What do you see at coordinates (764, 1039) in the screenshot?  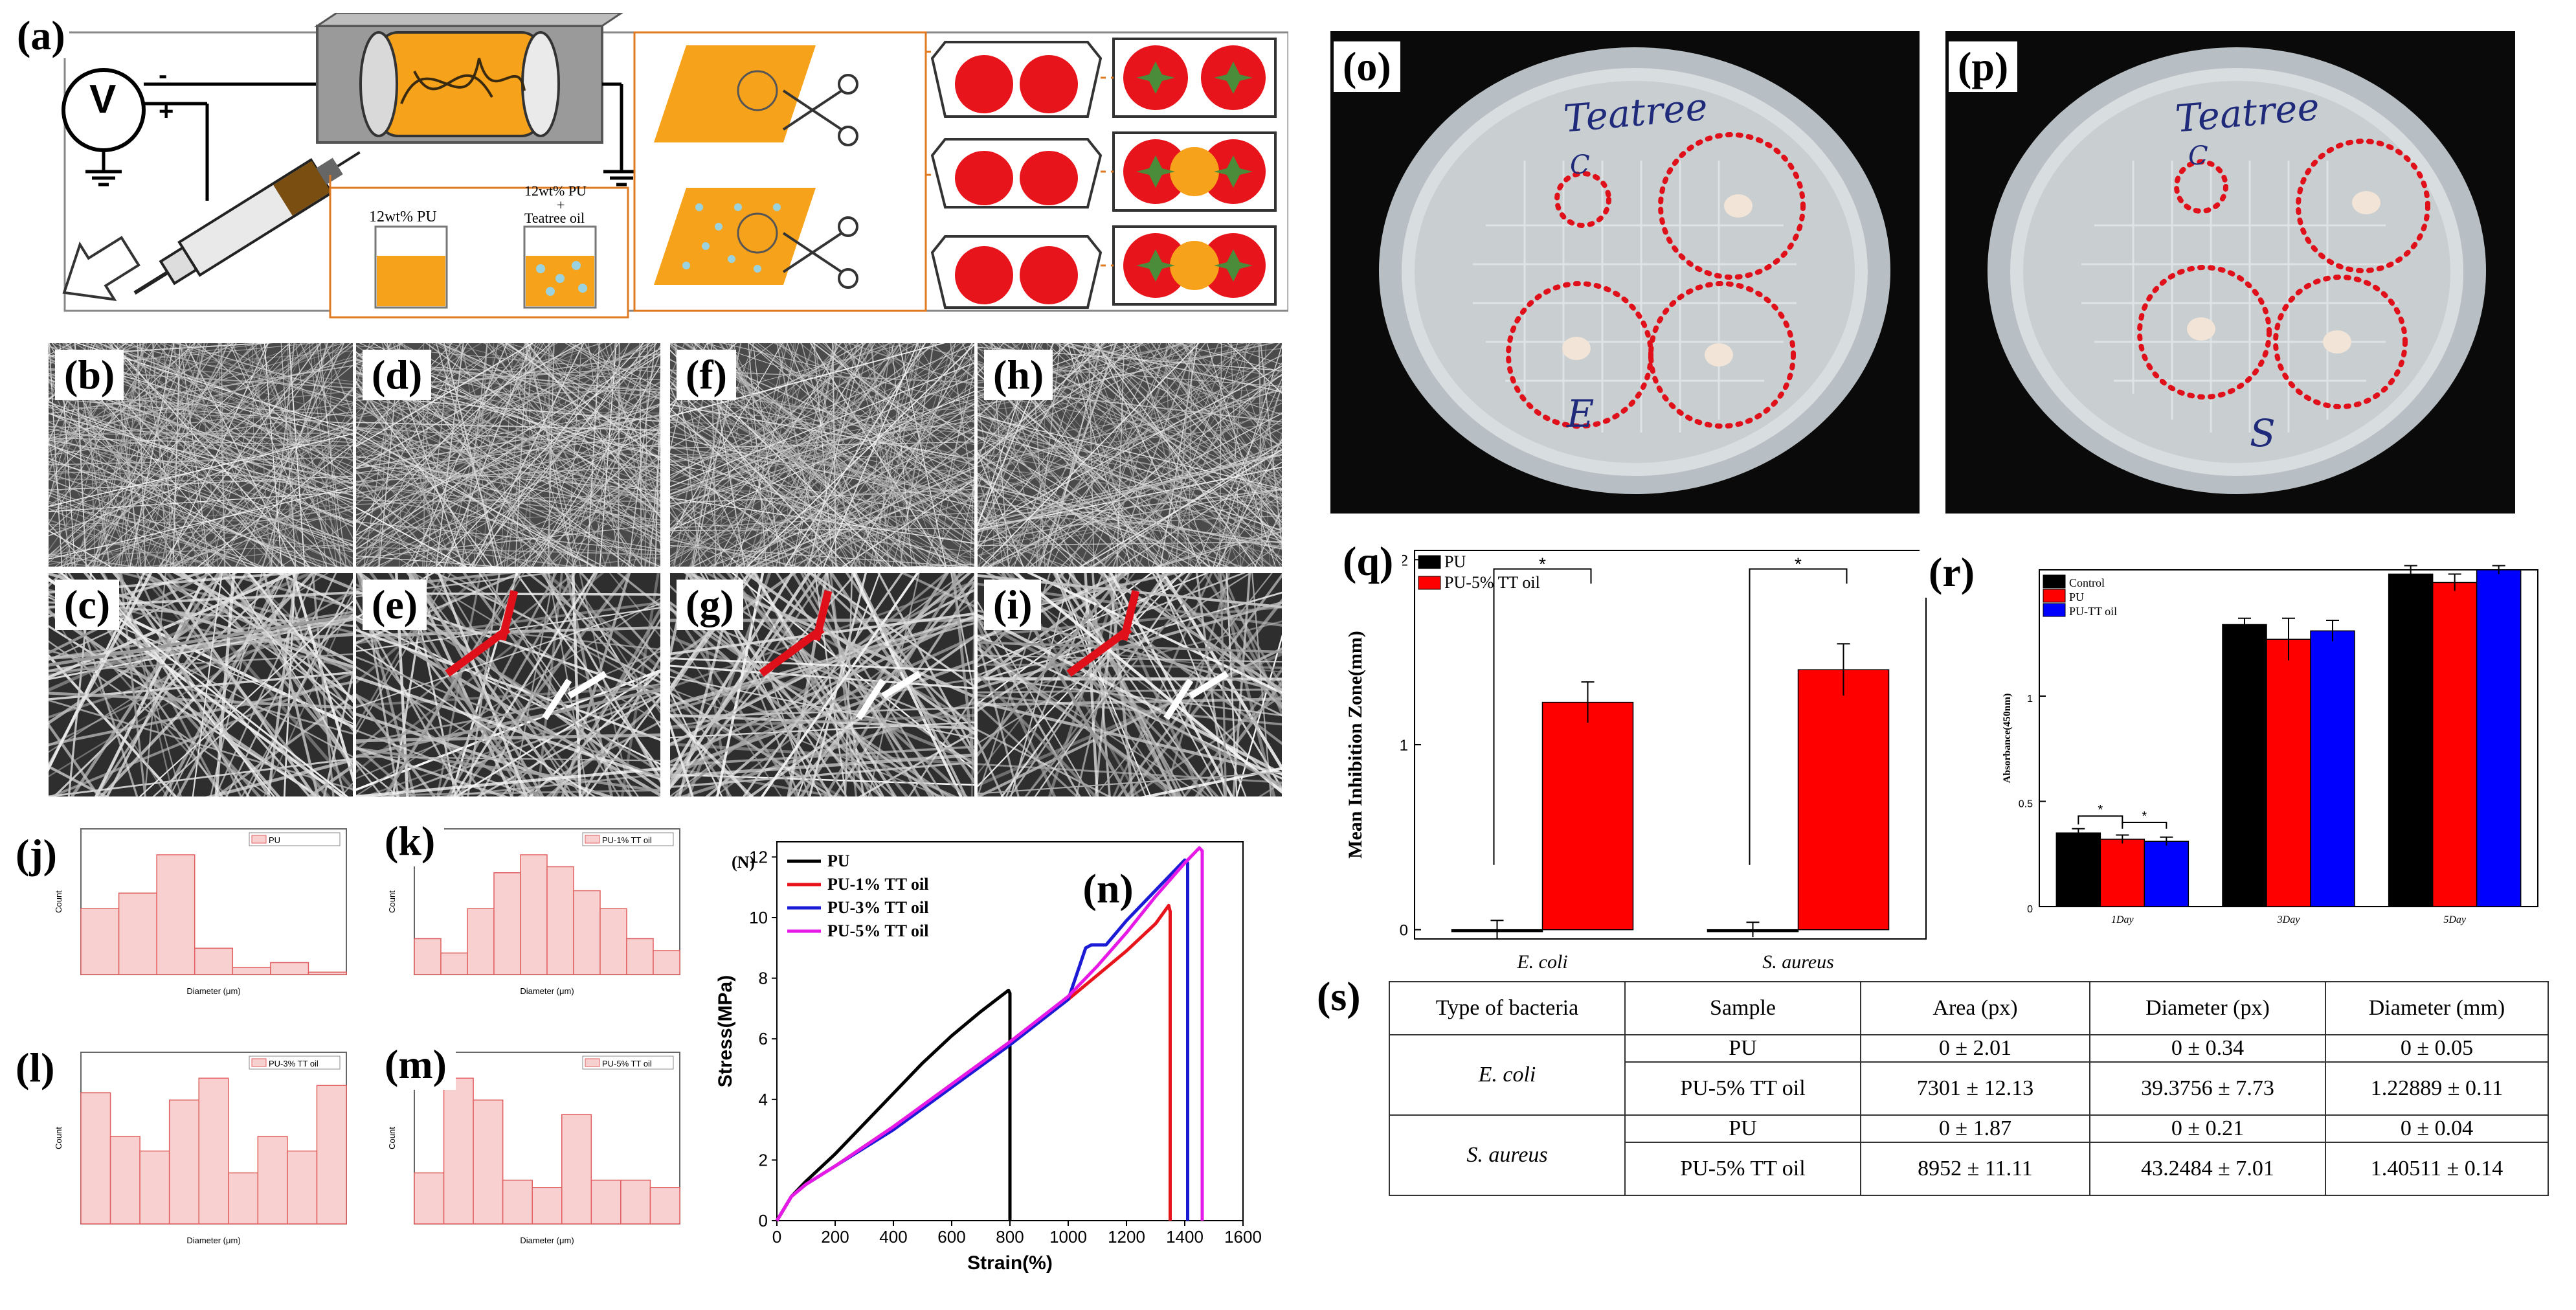 I see `y-tick-label: 6` at bounding box center [764, 1039].